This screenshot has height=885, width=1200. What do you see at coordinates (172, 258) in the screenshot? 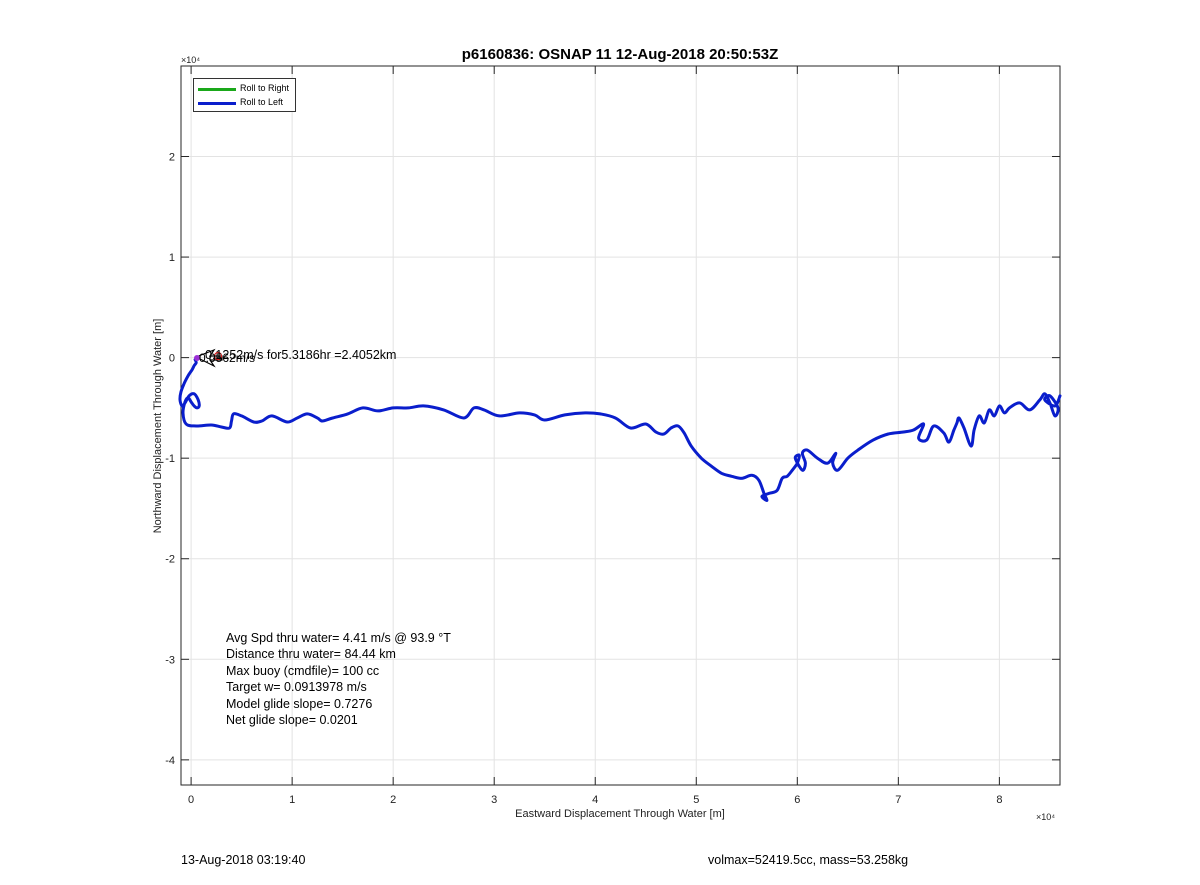
I see `y-tick-label: 1` at bounding box center [172, 258].